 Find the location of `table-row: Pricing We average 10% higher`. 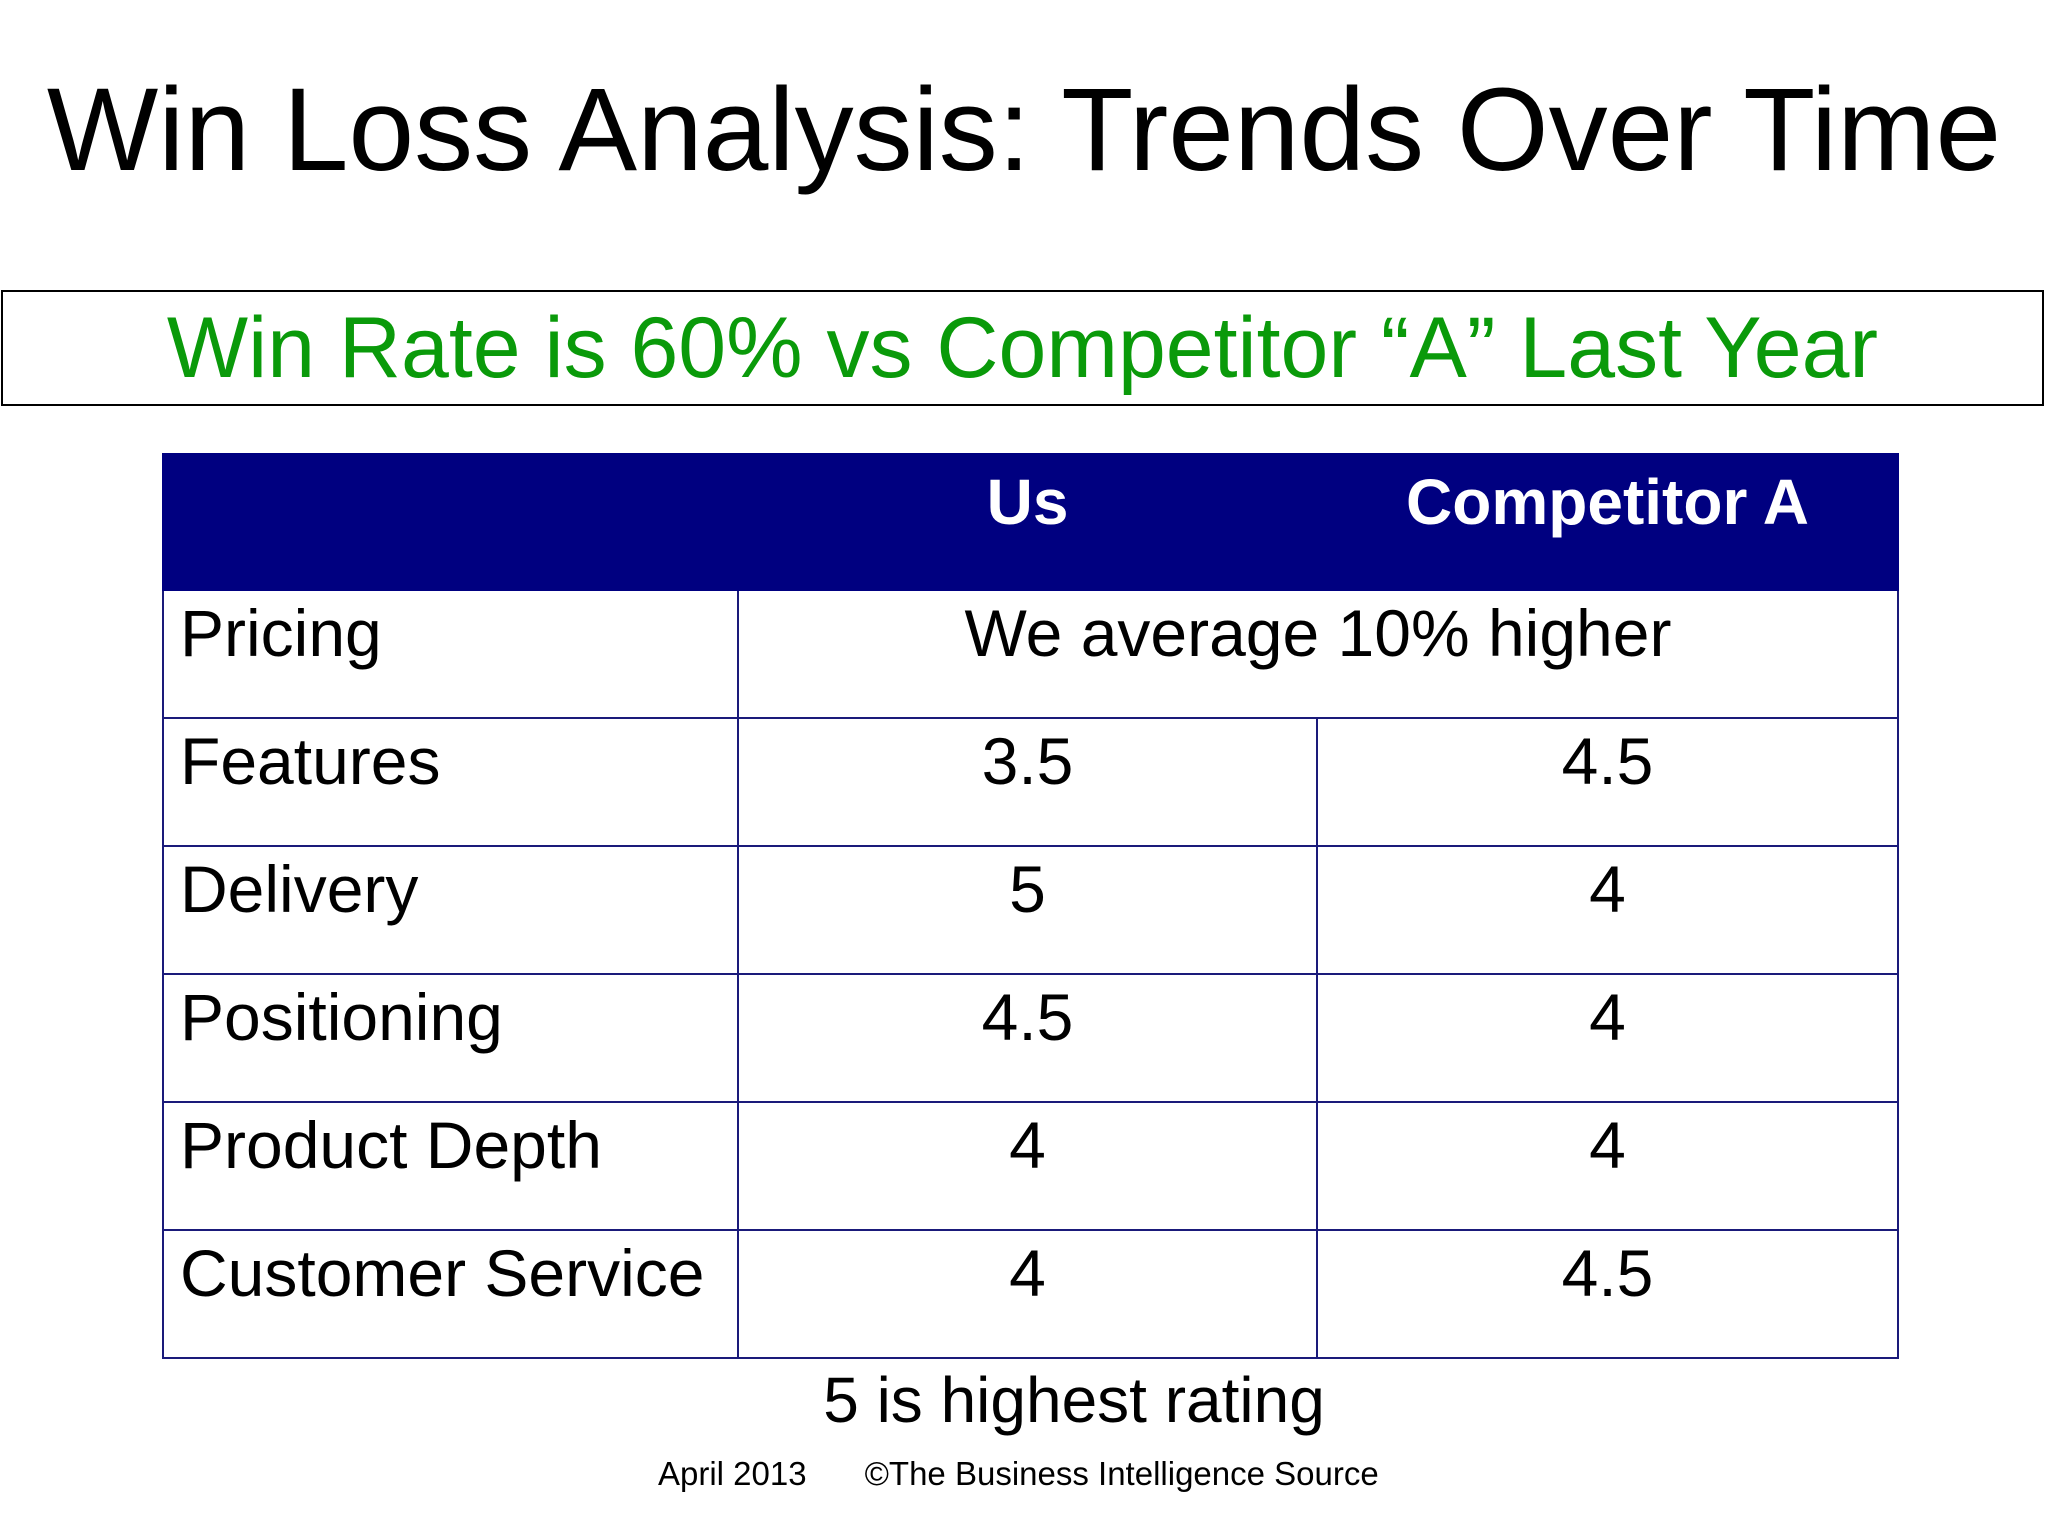

table-row: Pricing We average 10% higher is located at coordinates (1030, 654).